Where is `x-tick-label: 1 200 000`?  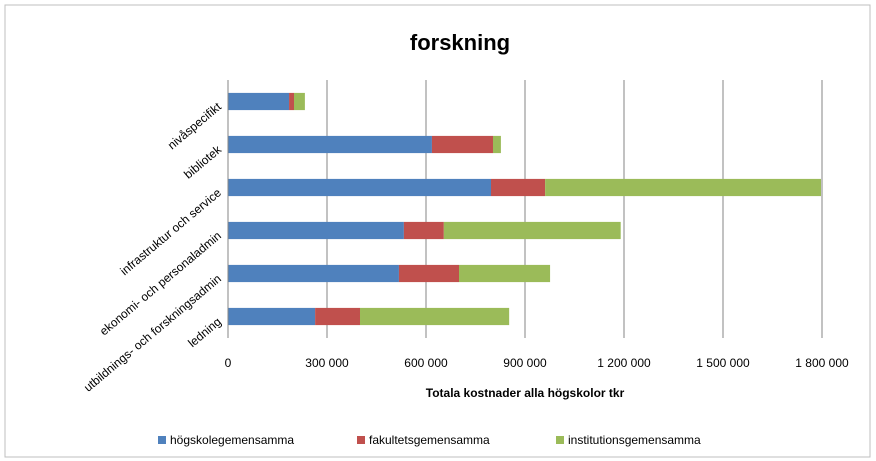
x-tick-label: 1 200 000 is located at coordinates (624, 363).